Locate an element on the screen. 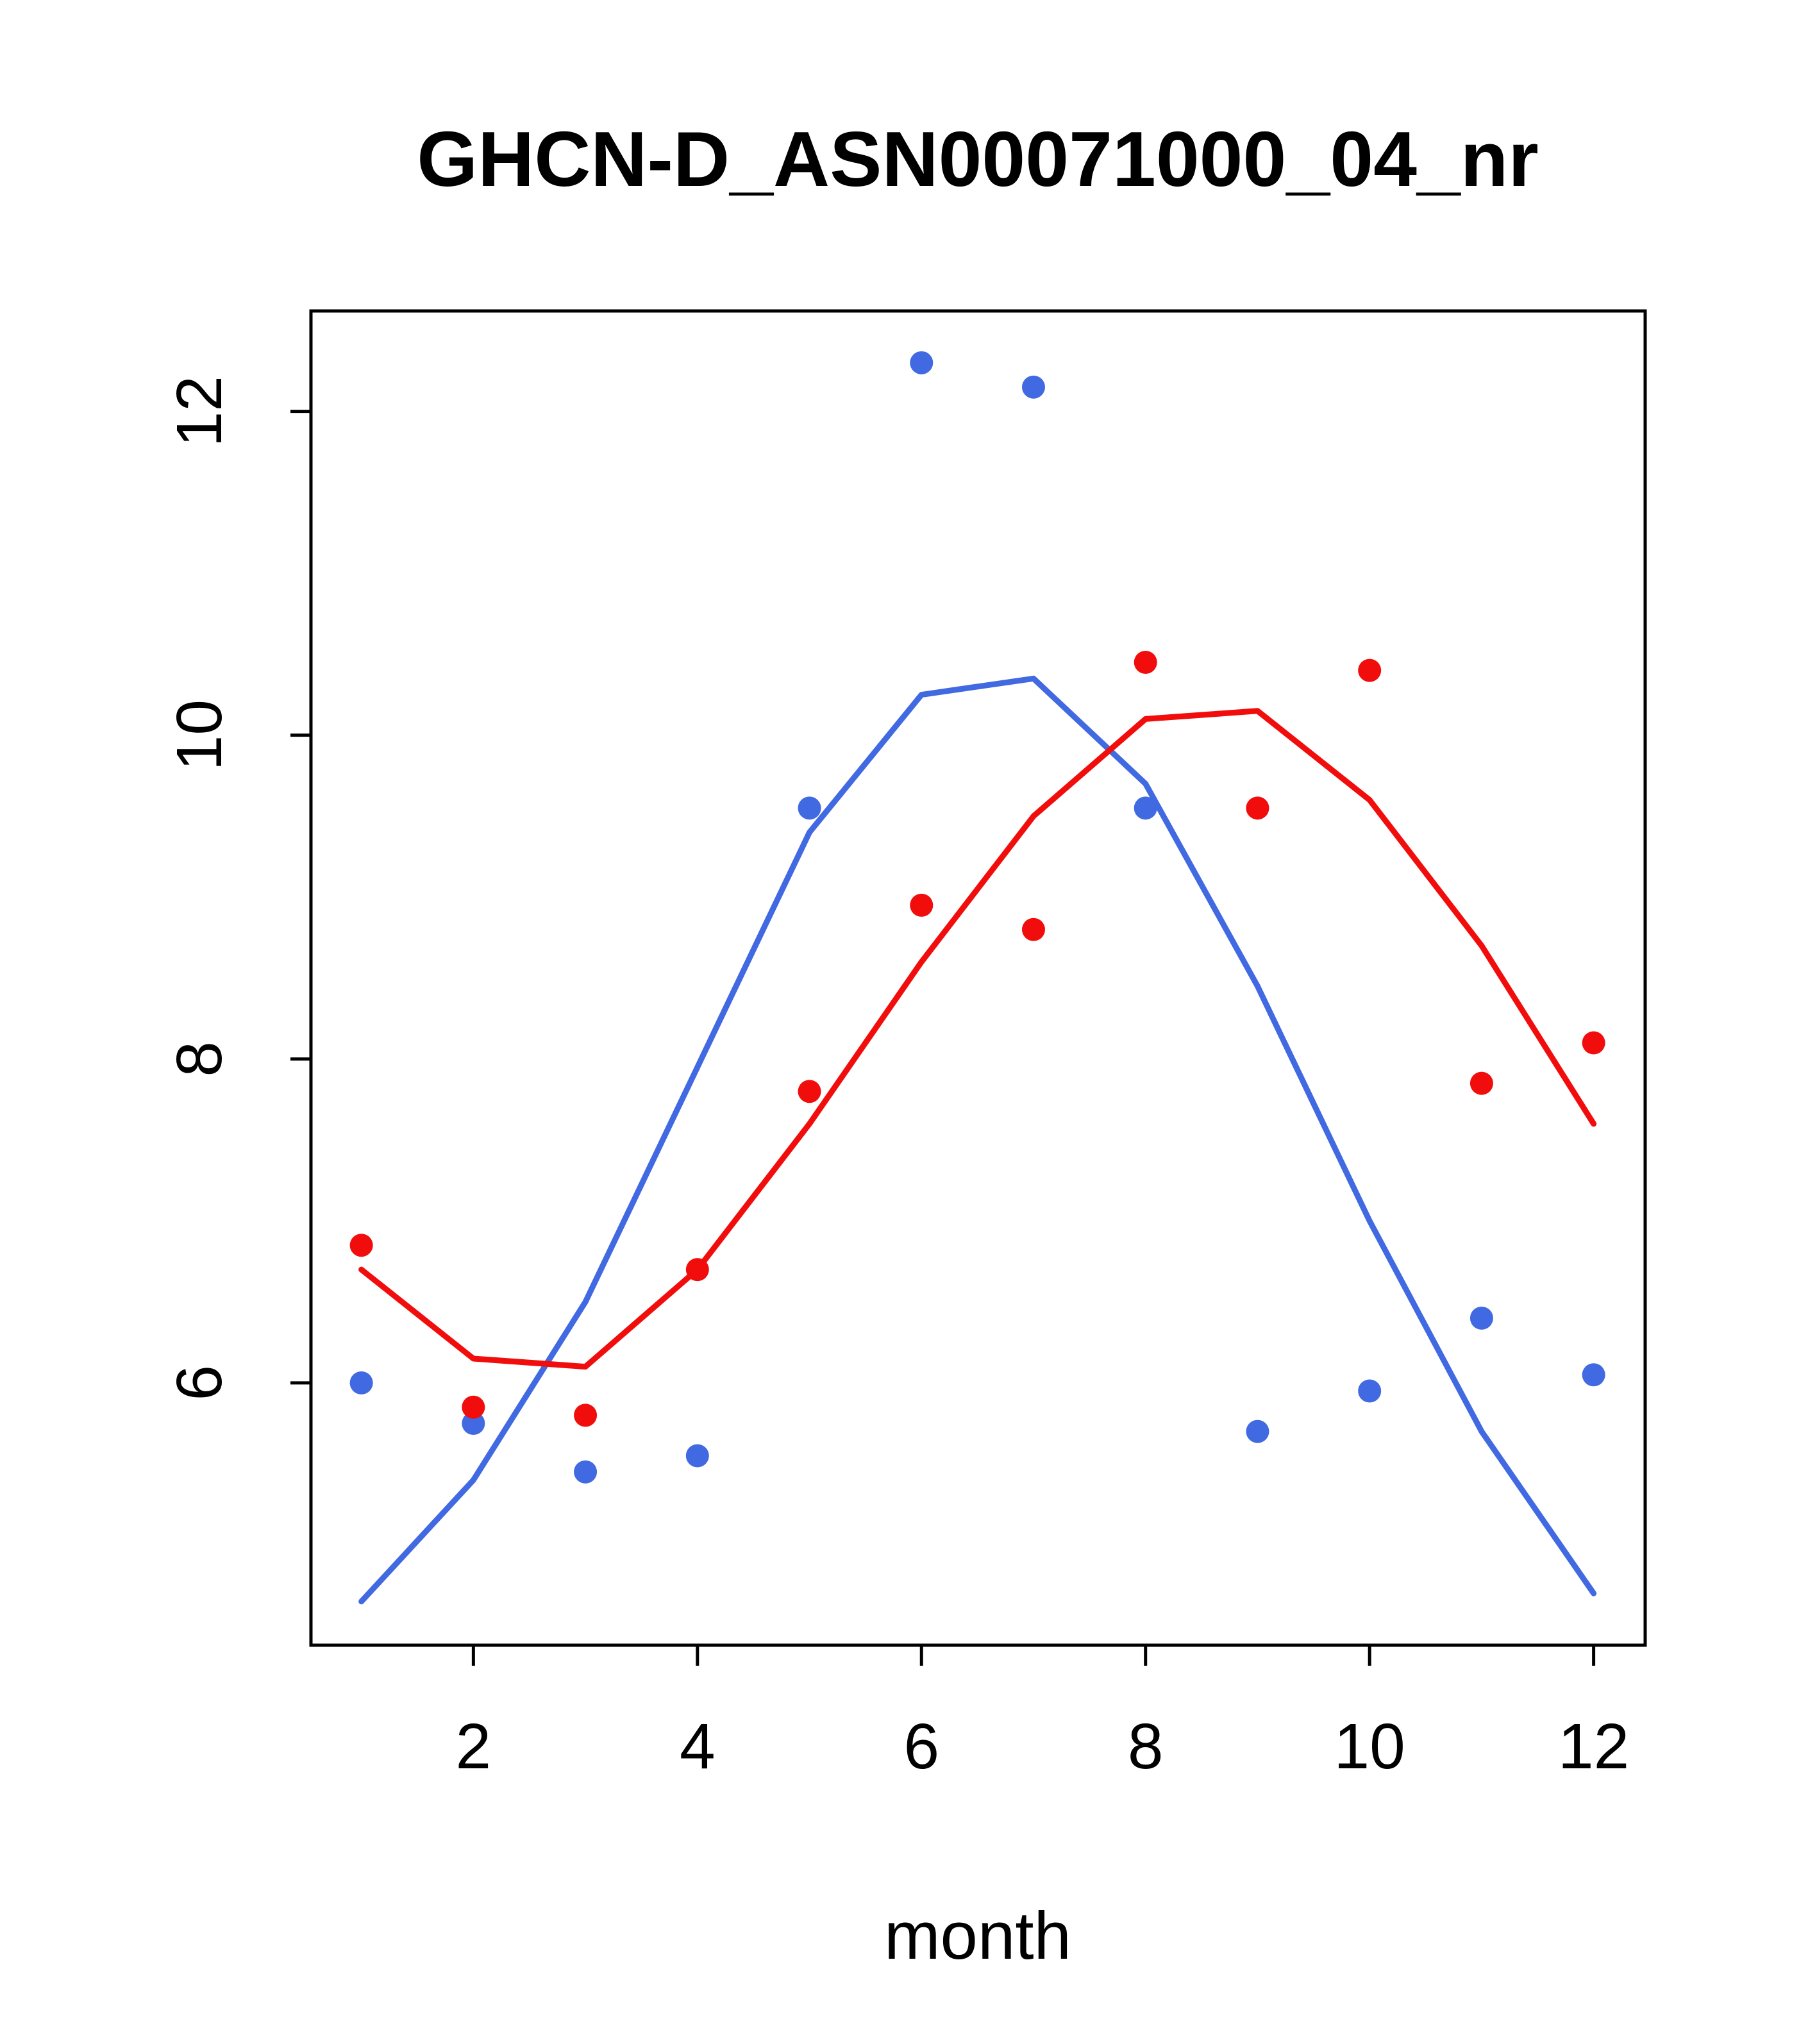 This screenshot has height=2044, width=1817. y-tick-label: 6 is located at coordinates (199, 1383).